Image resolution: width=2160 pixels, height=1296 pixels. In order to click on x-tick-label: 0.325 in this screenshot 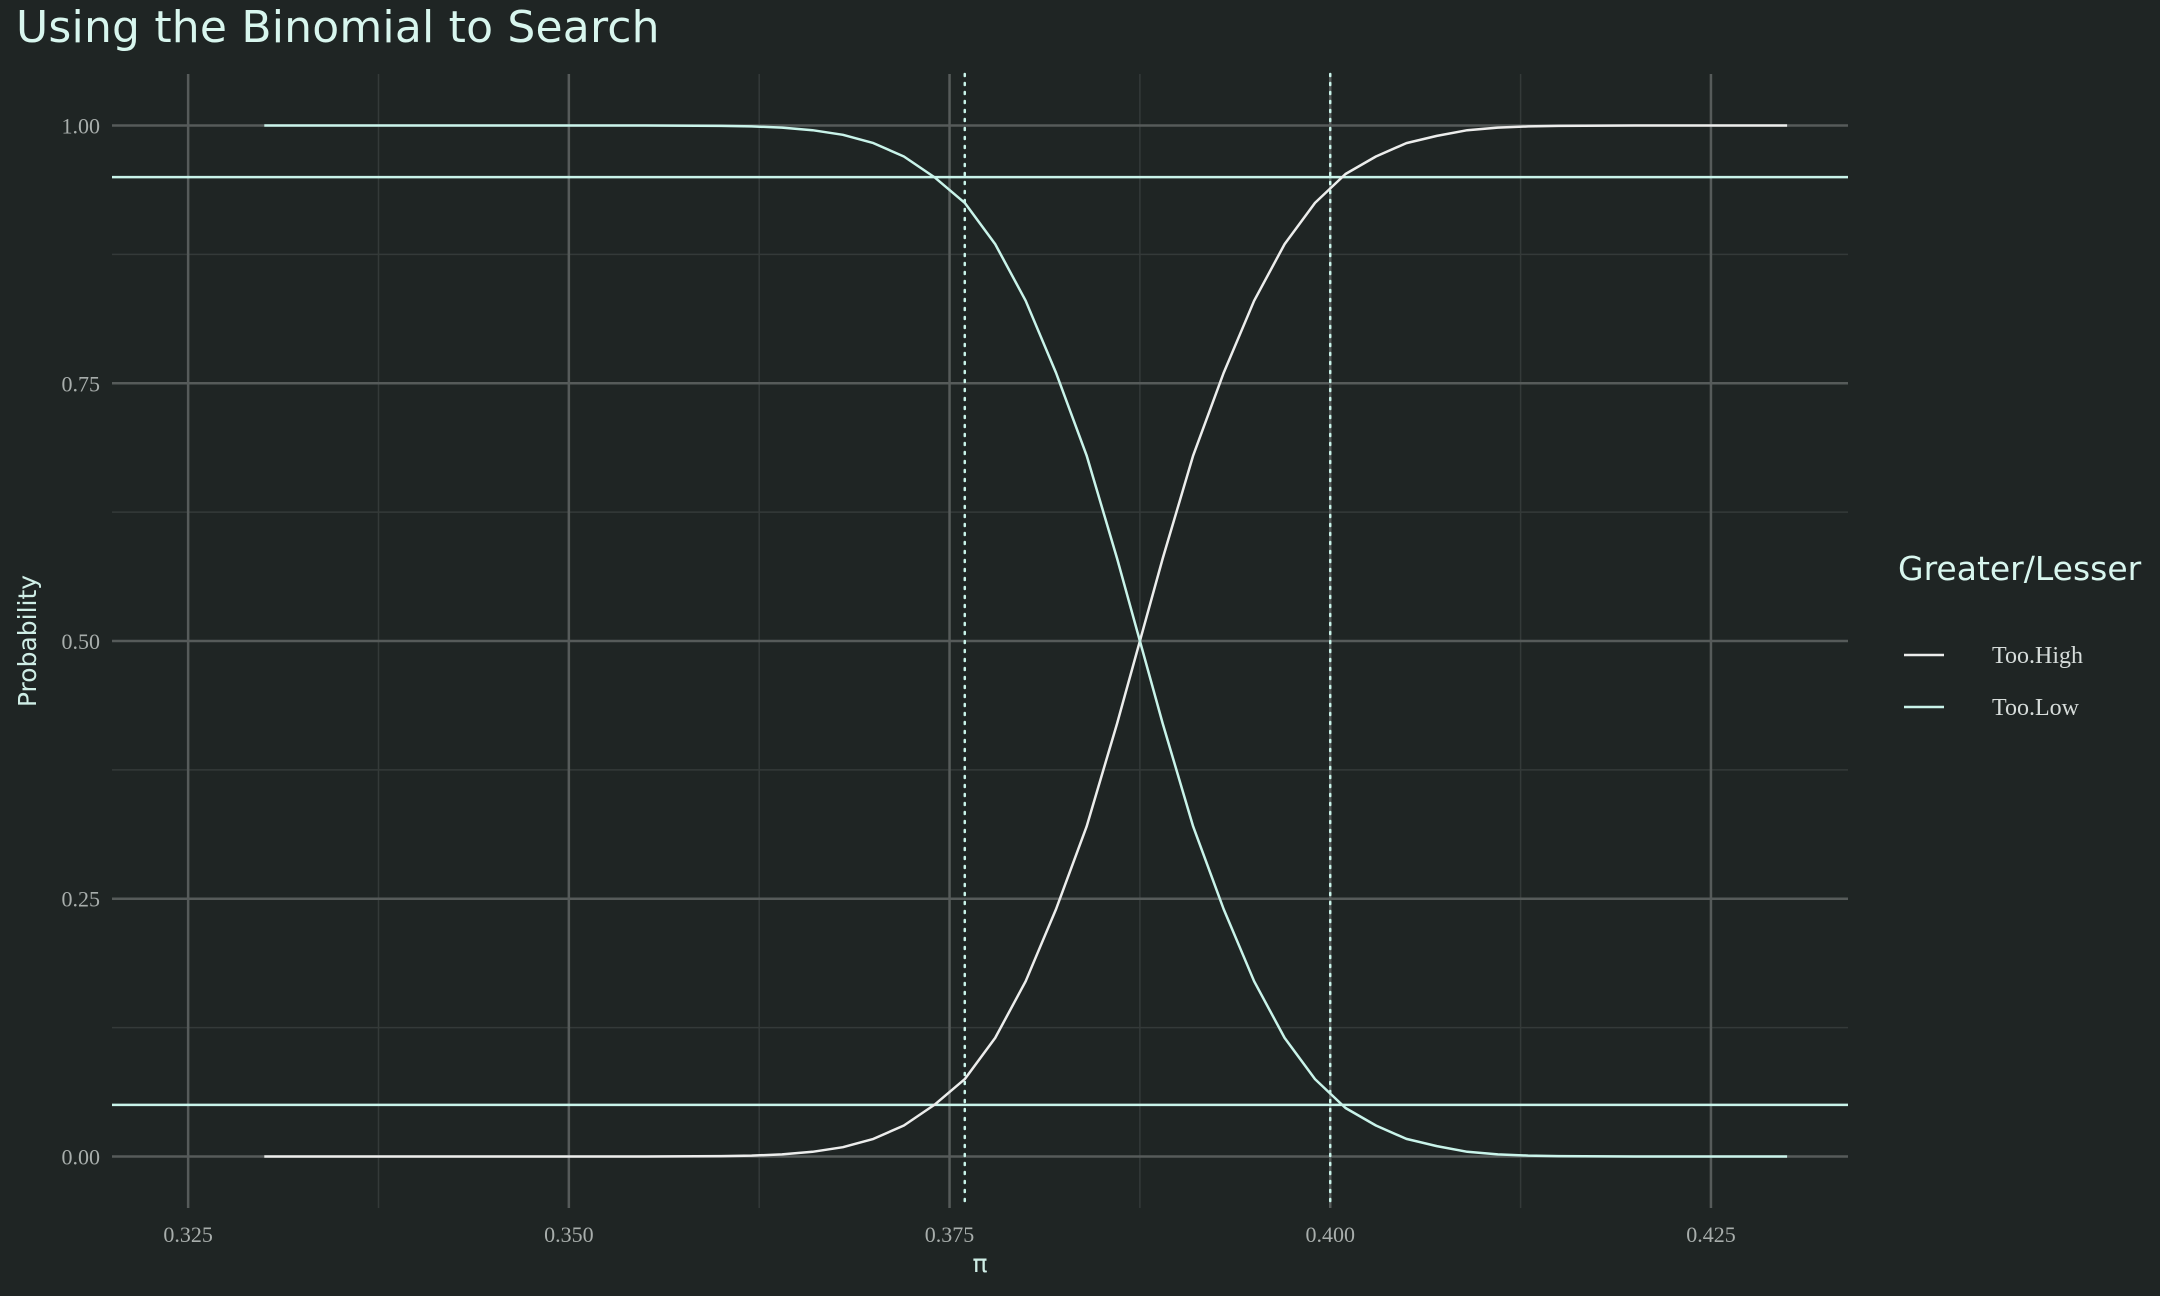, I will do `click(188, 1234)`.